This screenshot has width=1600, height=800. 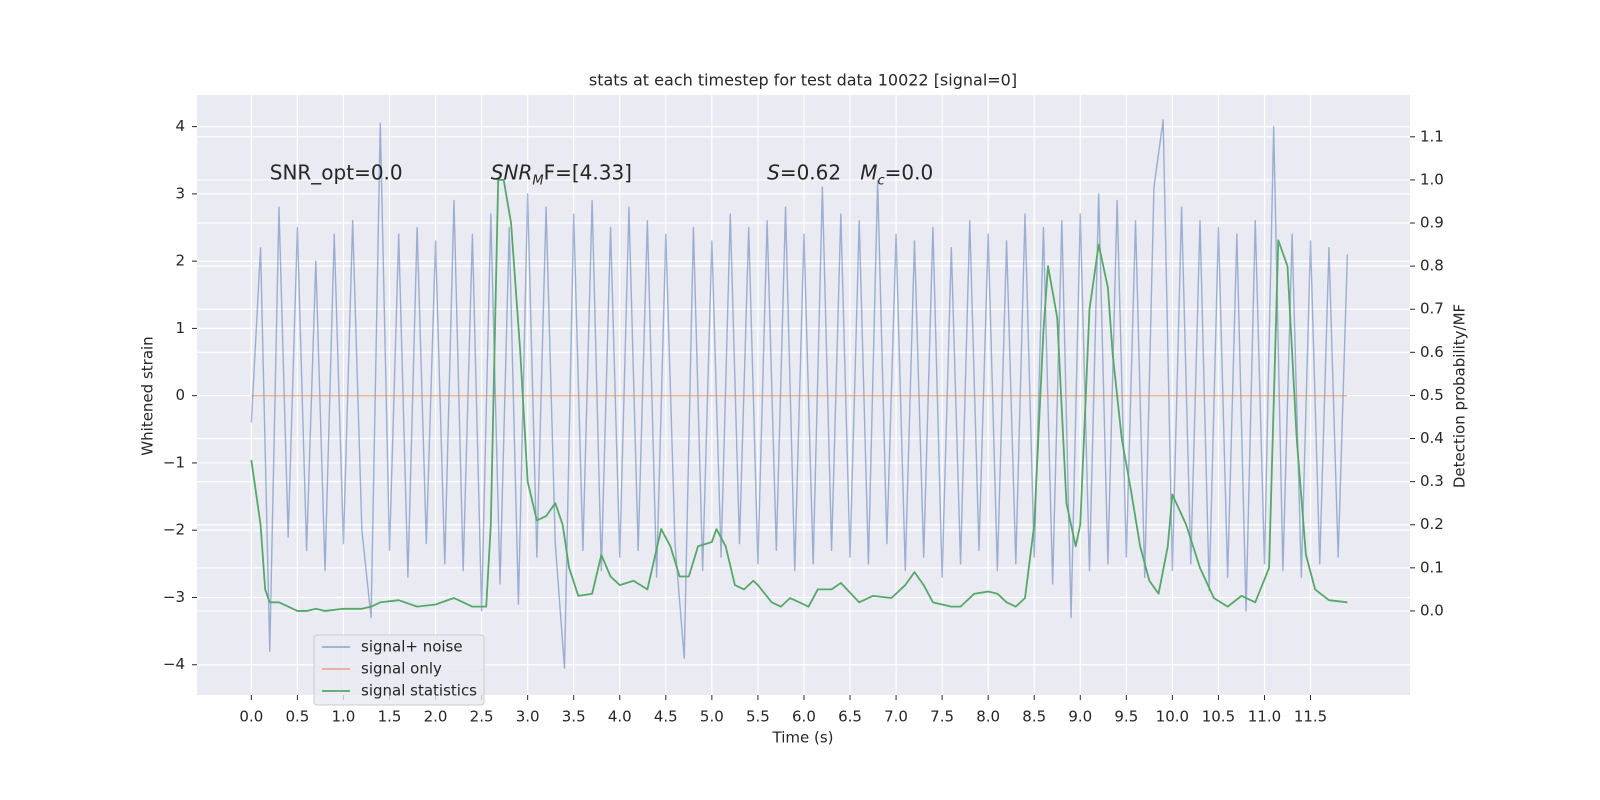 What do you see at coordinates (180, 126) in the screenshot?
I see `y-tick-label: 4` at bounding box center [180, 126].